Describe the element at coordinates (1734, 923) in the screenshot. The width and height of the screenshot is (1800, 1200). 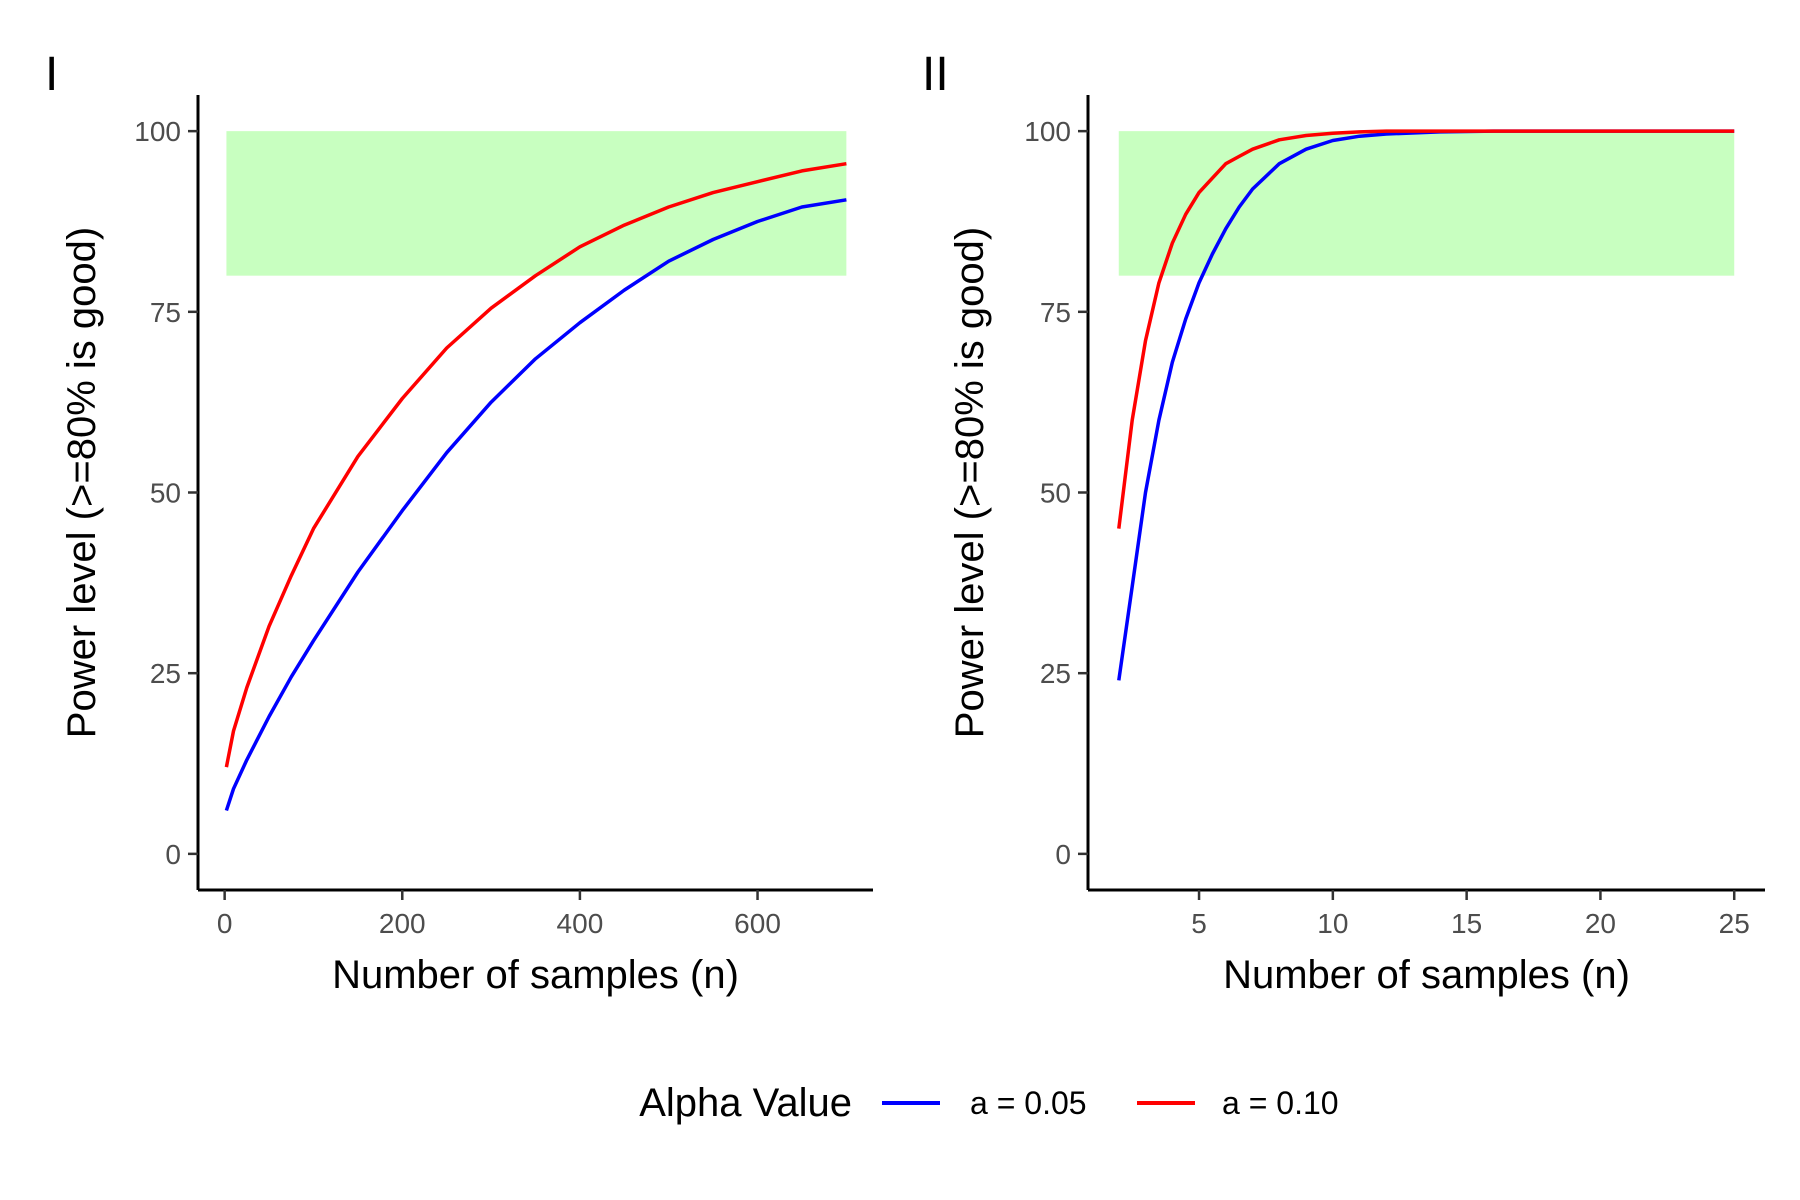
I see `x-tick-label: 25` at that location.